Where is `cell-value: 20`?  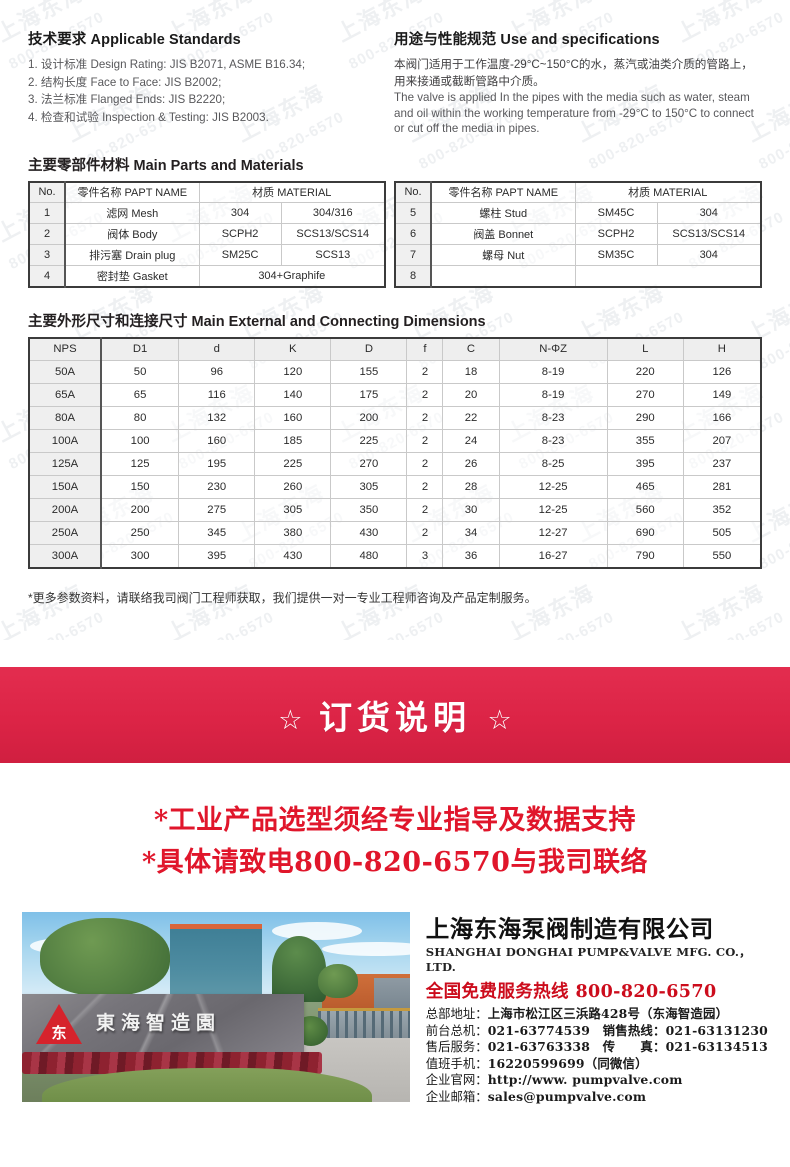 cell-value: 20 is located at coordinates (471, 395).